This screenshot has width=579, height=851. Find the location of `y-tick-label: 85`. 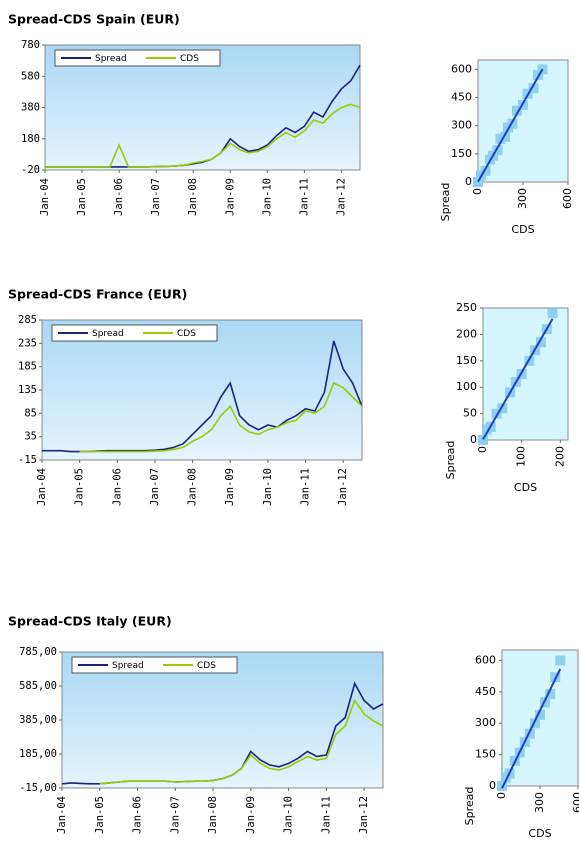

y-tick-label: 85 is located at coordinates (30, 413).